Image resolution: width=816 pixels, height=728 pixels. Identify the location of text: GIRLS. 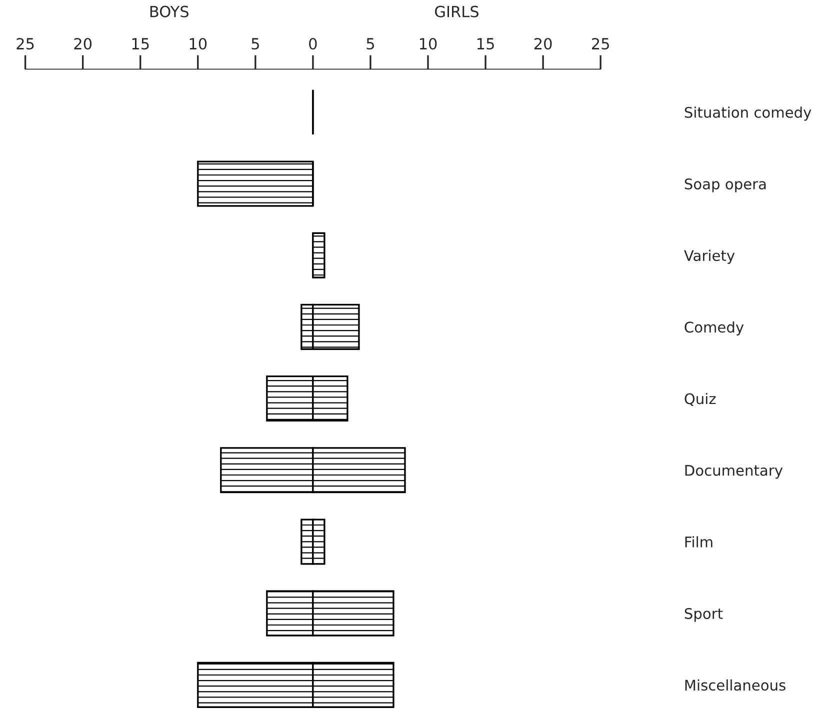
(456, 12).